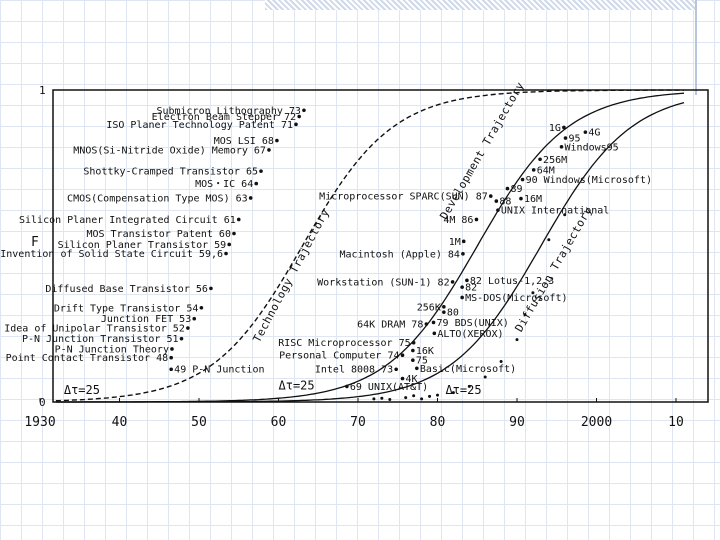 This screenshot has width=720, height=540. Describe the element at coordinates (390, 325) in the screenshot. I see `event-label: 64K DRAM 78` at that location.